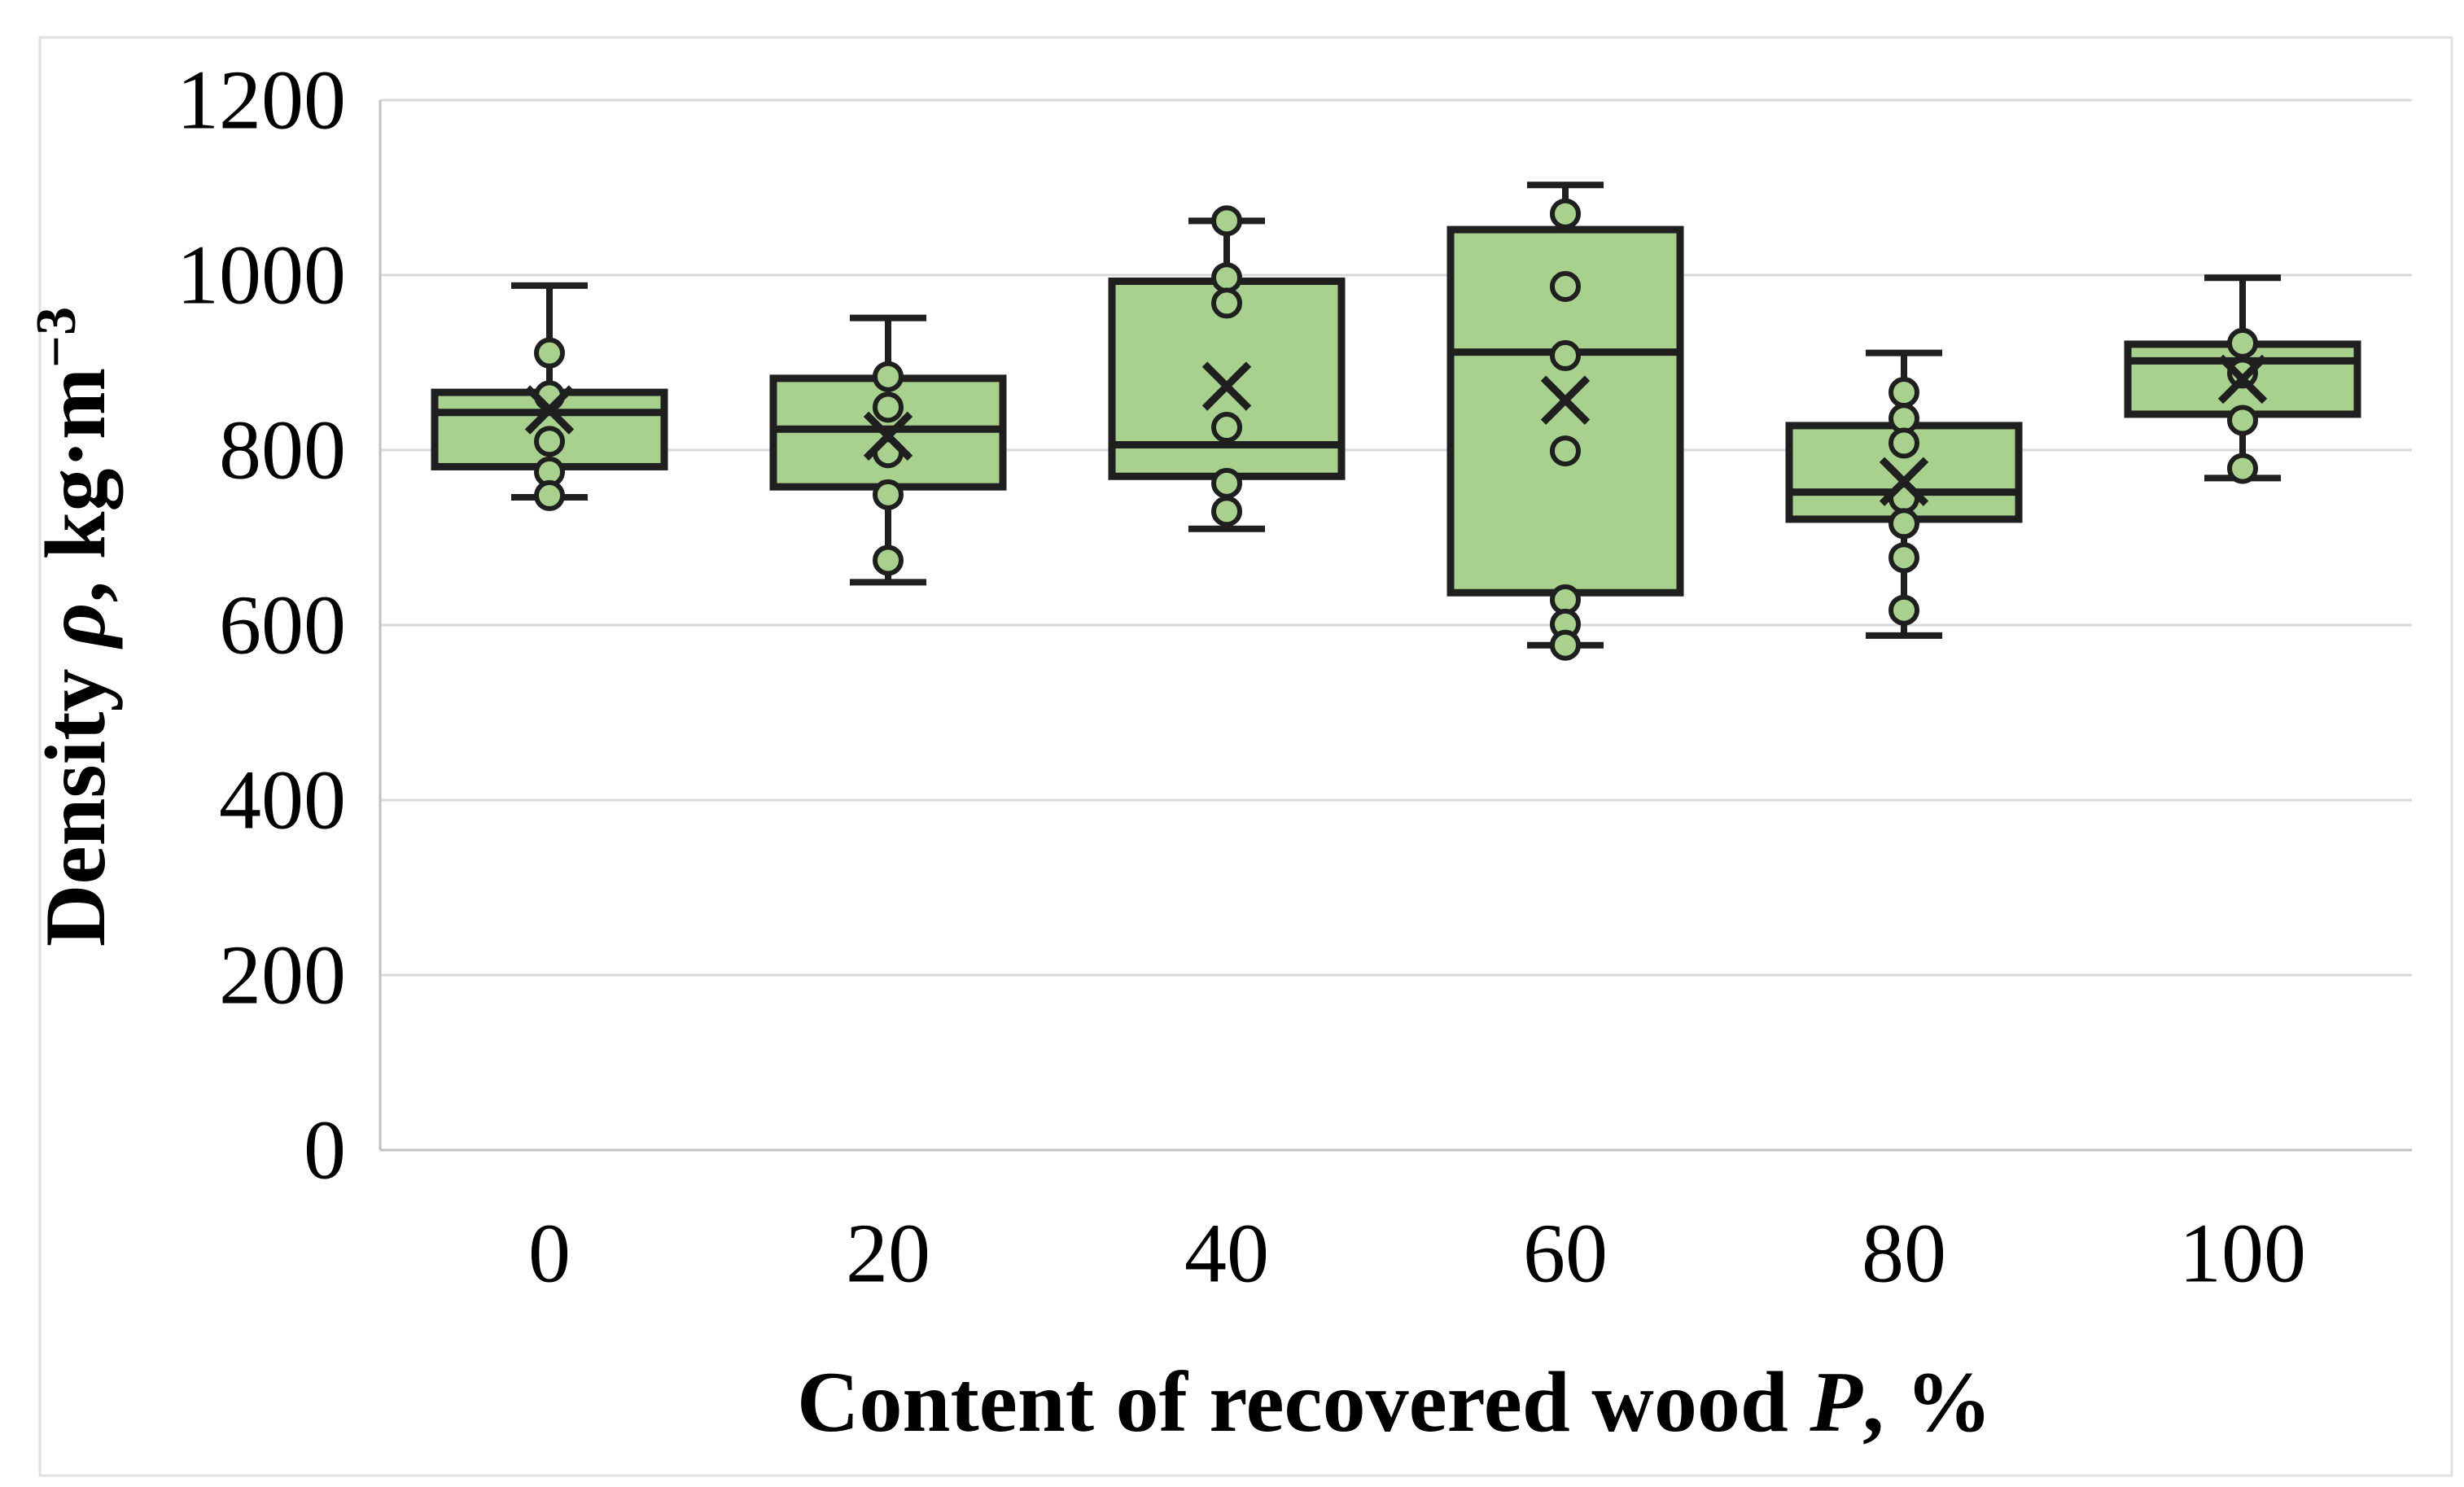  What do you see at coordinates (282, 976) in the screenshot?
I see `y-tick-label: 200` at bounding box center [282, 976].